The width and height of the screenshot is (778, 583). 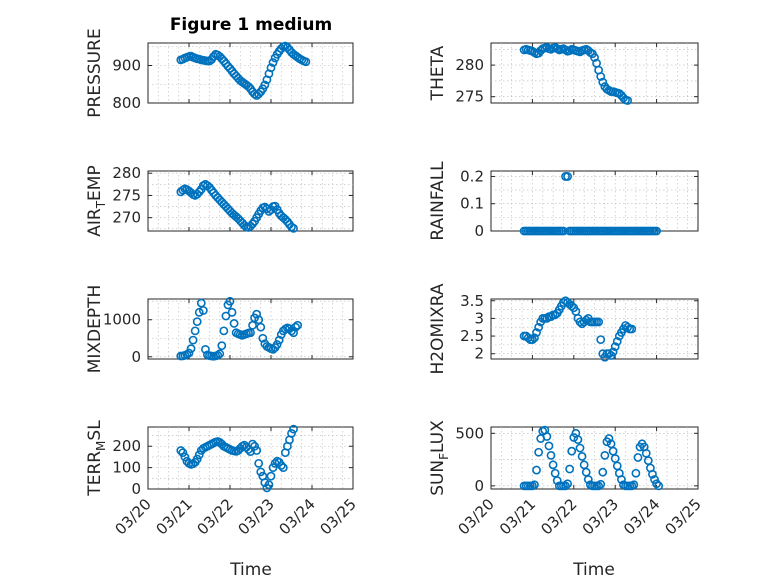 What do you see at coordinates (590, 204) in the screenshot?
I see `series-rainfall` at bounding box center [590, 204].